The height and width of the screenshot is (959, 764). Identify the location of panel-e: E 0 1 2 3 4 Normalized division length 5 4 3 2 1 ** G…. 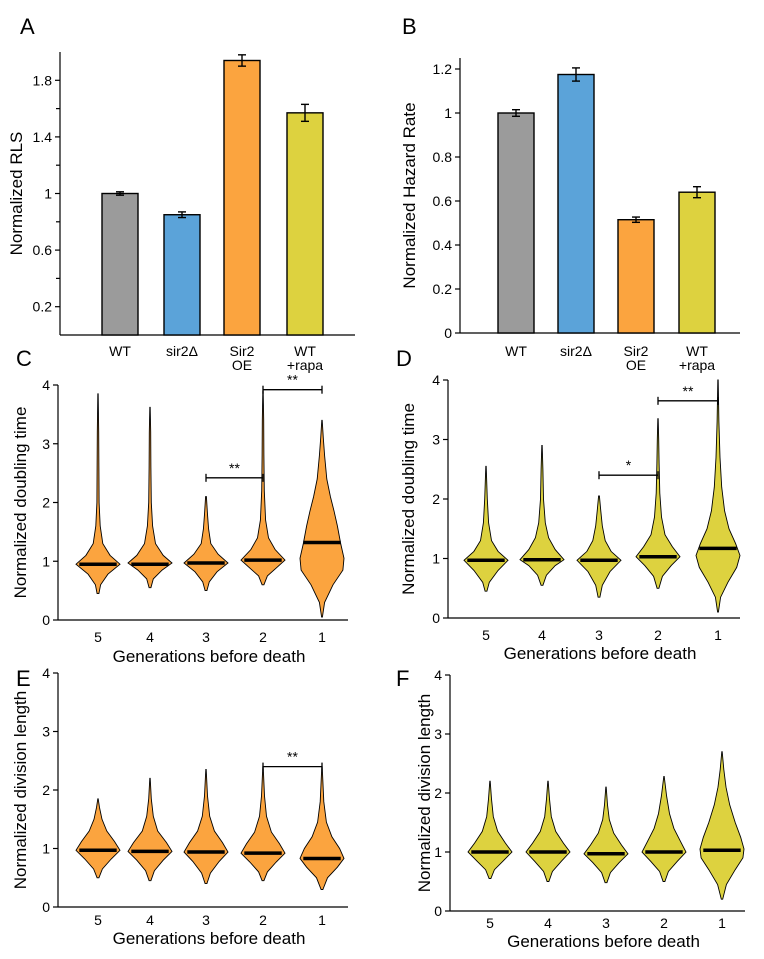
(179, 806).